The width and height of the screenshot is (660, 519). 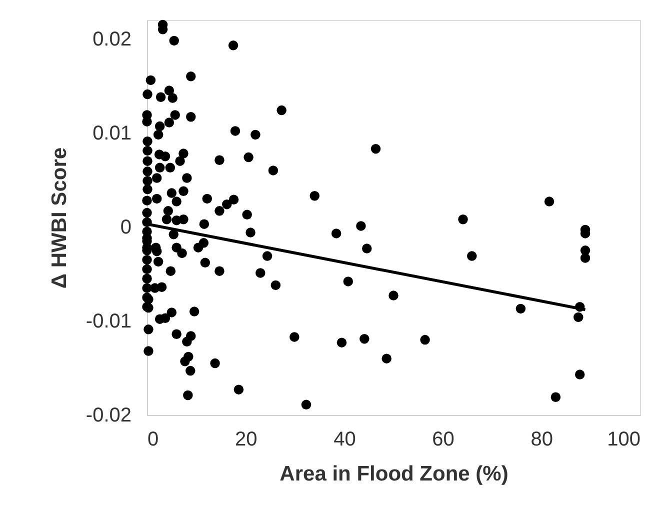 I want to click on x-axis-title: Area in Flood Zone (%), so click(x=394, y=474).